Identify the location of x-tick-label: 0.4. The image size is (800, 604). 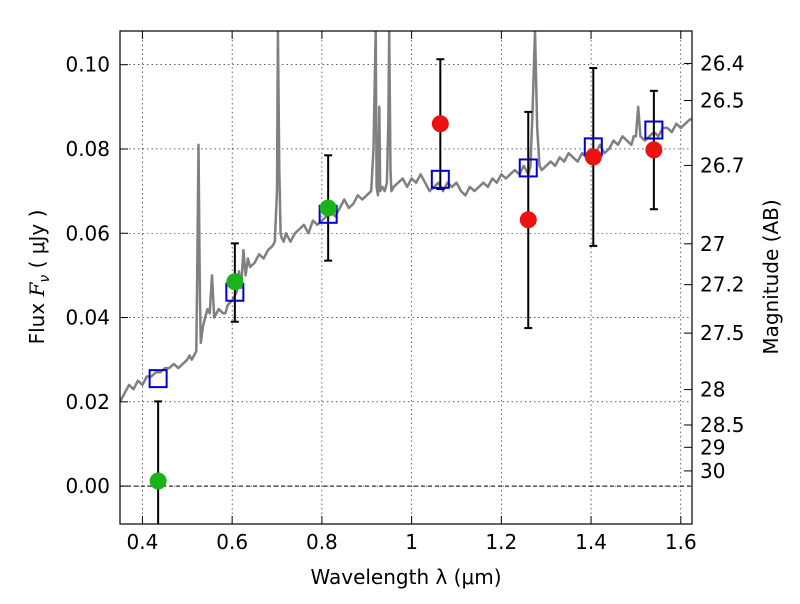
(143, 542).